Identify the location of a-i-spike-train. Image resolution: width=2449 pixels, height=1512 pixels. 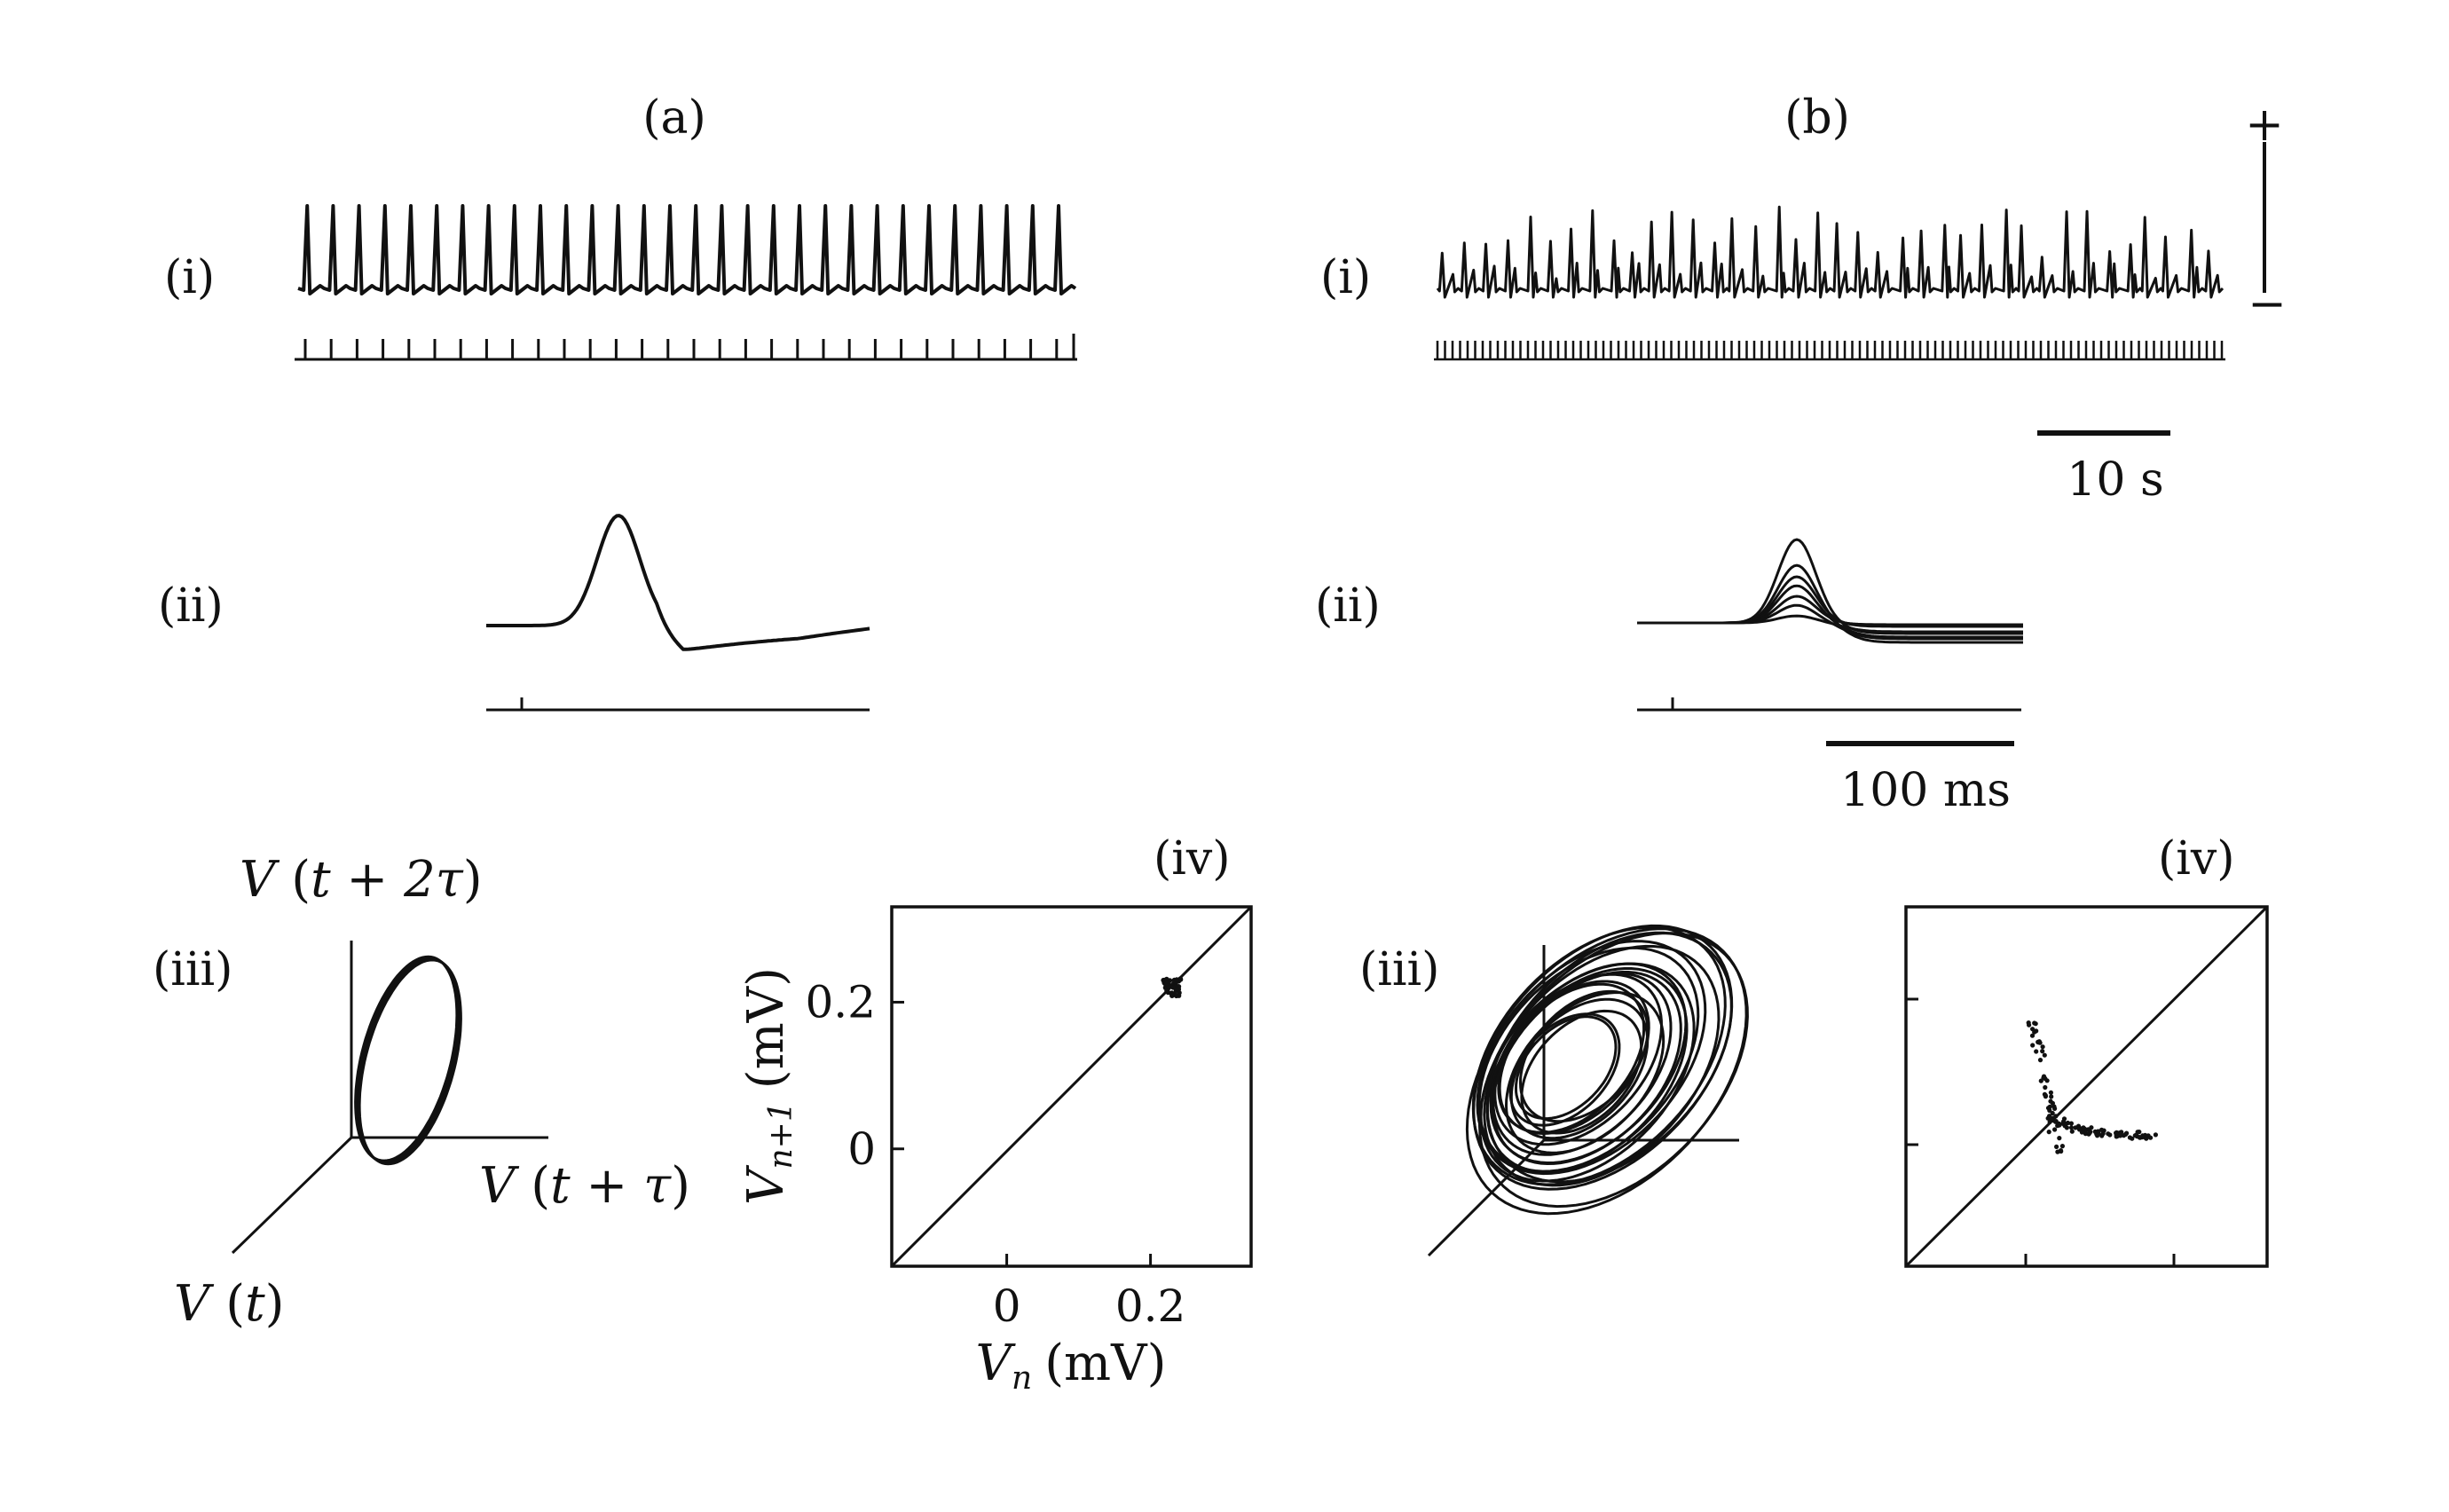
(687, 250).